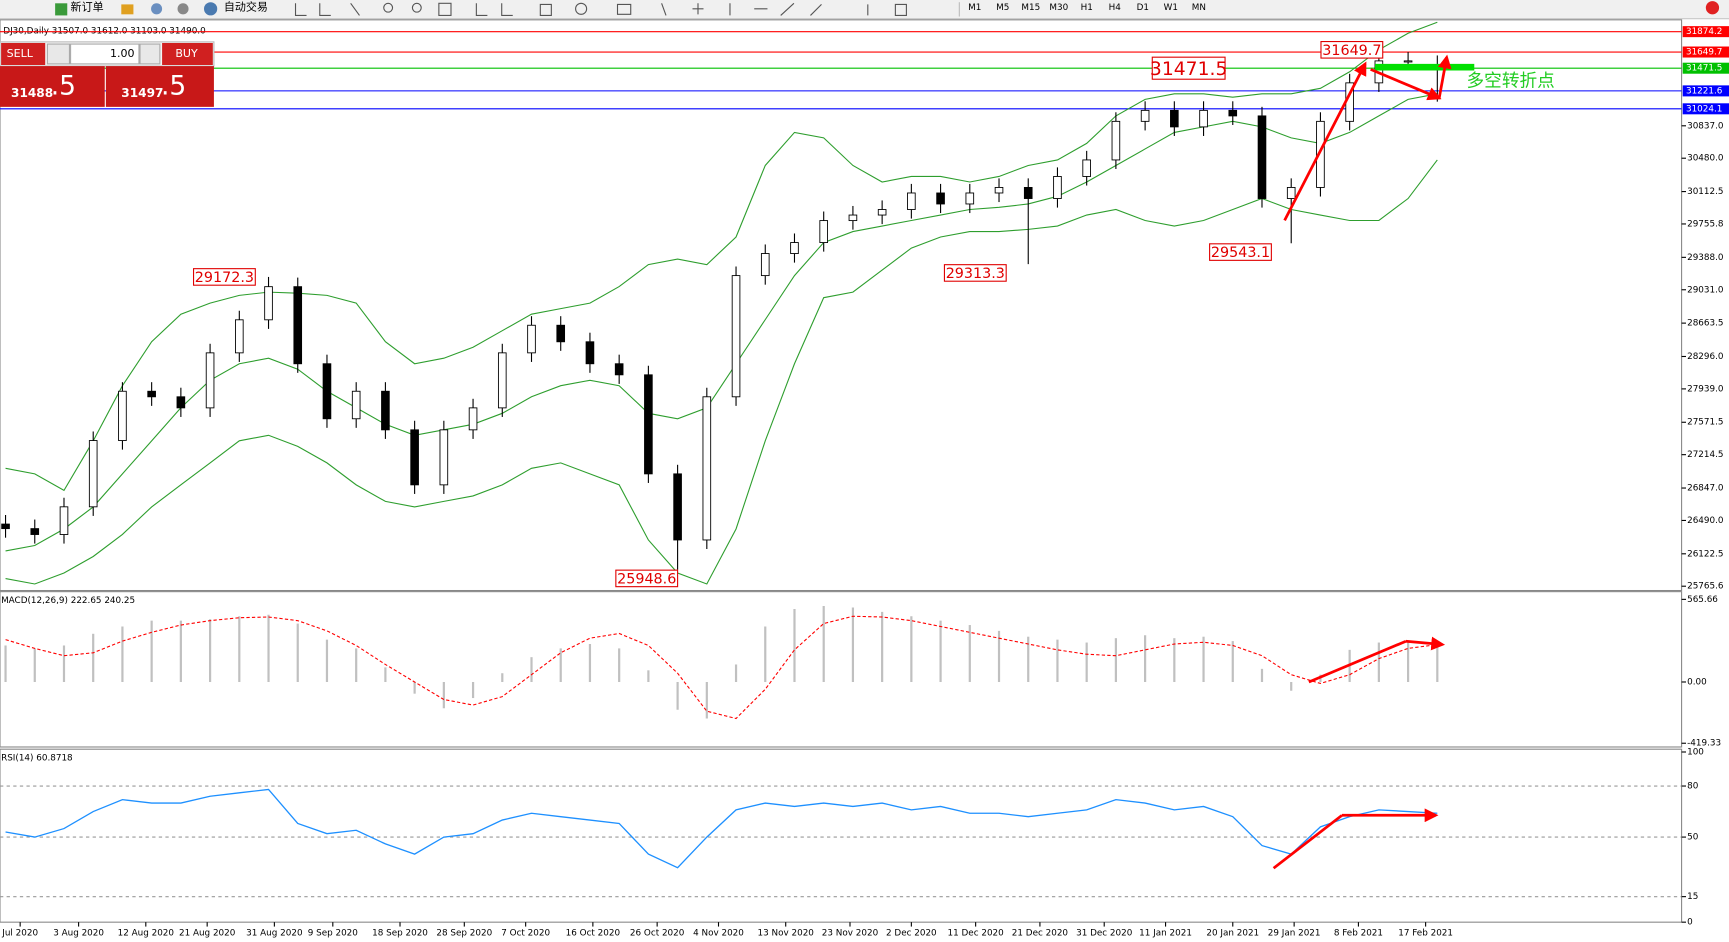 Image resolution: width=1729 pixels, height=942 pixels. Describe the element at coordinates (1705, 159) in the screenshot. I see `y-tick-label: 30480.0` at that location.